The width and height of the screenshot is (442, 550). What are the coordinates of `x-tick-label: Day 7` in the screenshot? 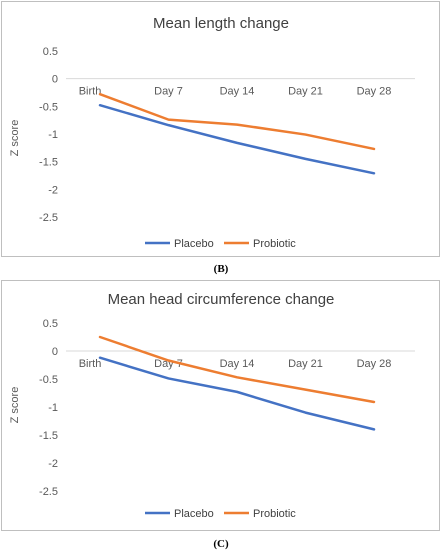 It's located at (168, 92).